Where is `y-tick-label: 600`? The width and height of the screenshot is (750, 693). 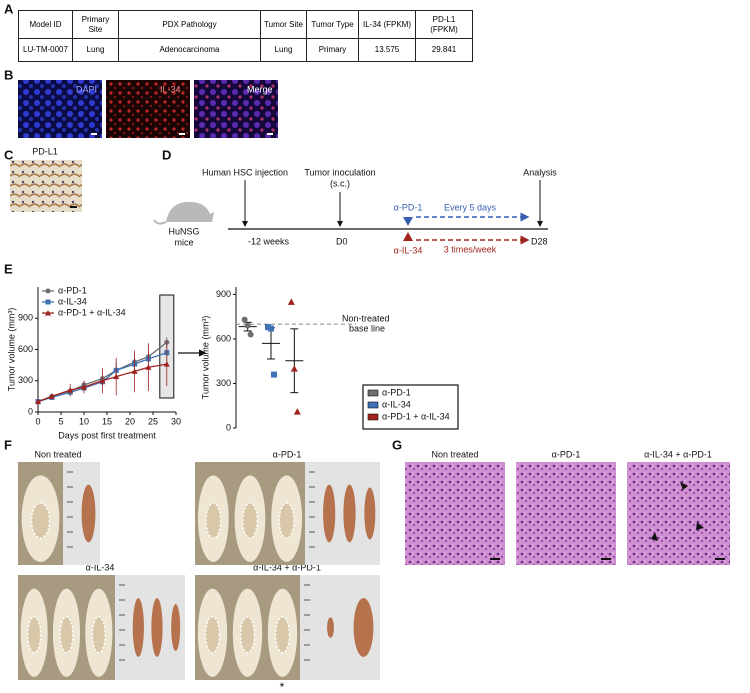 y-tick-label: 600 is located at coordinates (223, 338).